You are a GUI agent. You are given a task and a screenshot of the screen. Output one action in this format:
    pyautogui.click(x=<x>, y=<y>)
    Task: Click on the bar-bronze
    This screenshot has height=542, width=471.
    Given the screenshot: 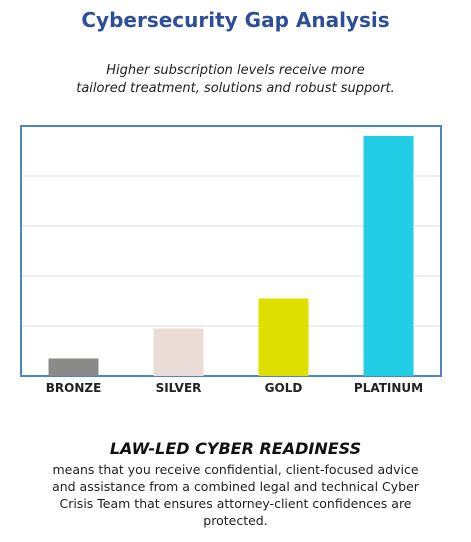 What is the action you would take?
    pyautogui.click(x=73, y=367)
    